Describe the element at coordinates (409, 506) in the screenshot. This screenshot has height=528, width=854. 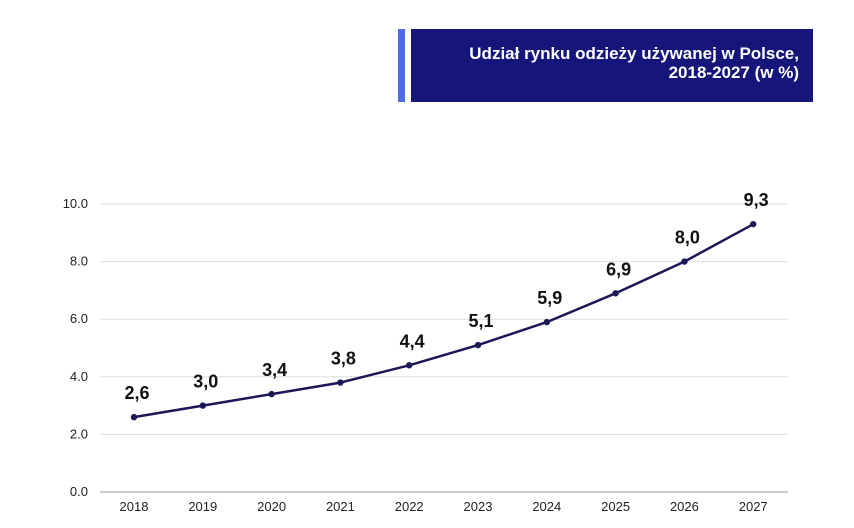
I see `x-tick-label: 2022` at that location.